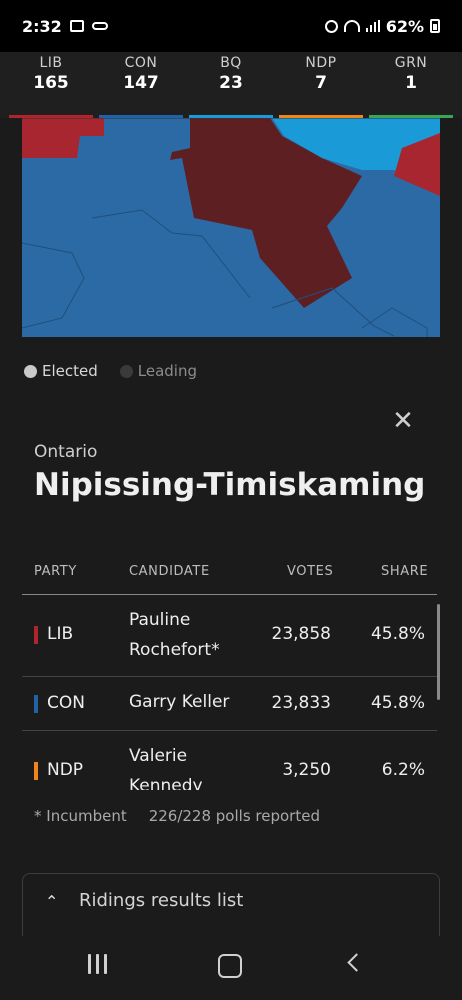 The height and width of the screenshot is (1000, 462). I want to click on back-button, so click(356, 962).